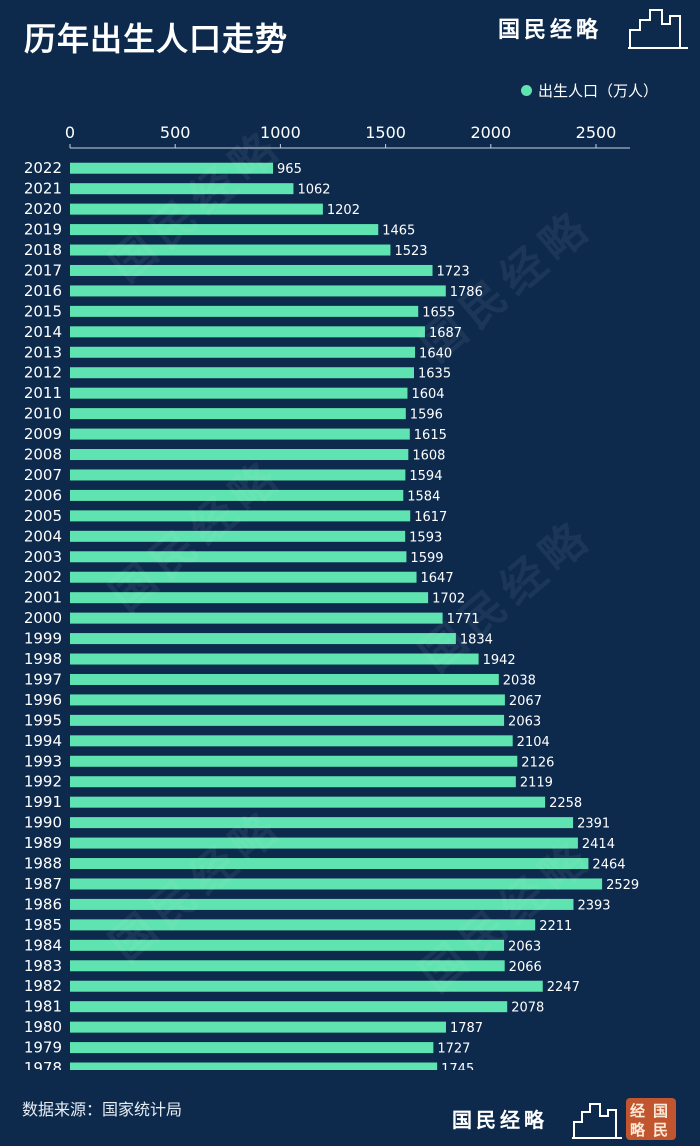 The height and width of the screenshot is (1146, 700). Describe the element at coordinates (43, 270) in the screenshot. I see `category-label: 2017` at that location.